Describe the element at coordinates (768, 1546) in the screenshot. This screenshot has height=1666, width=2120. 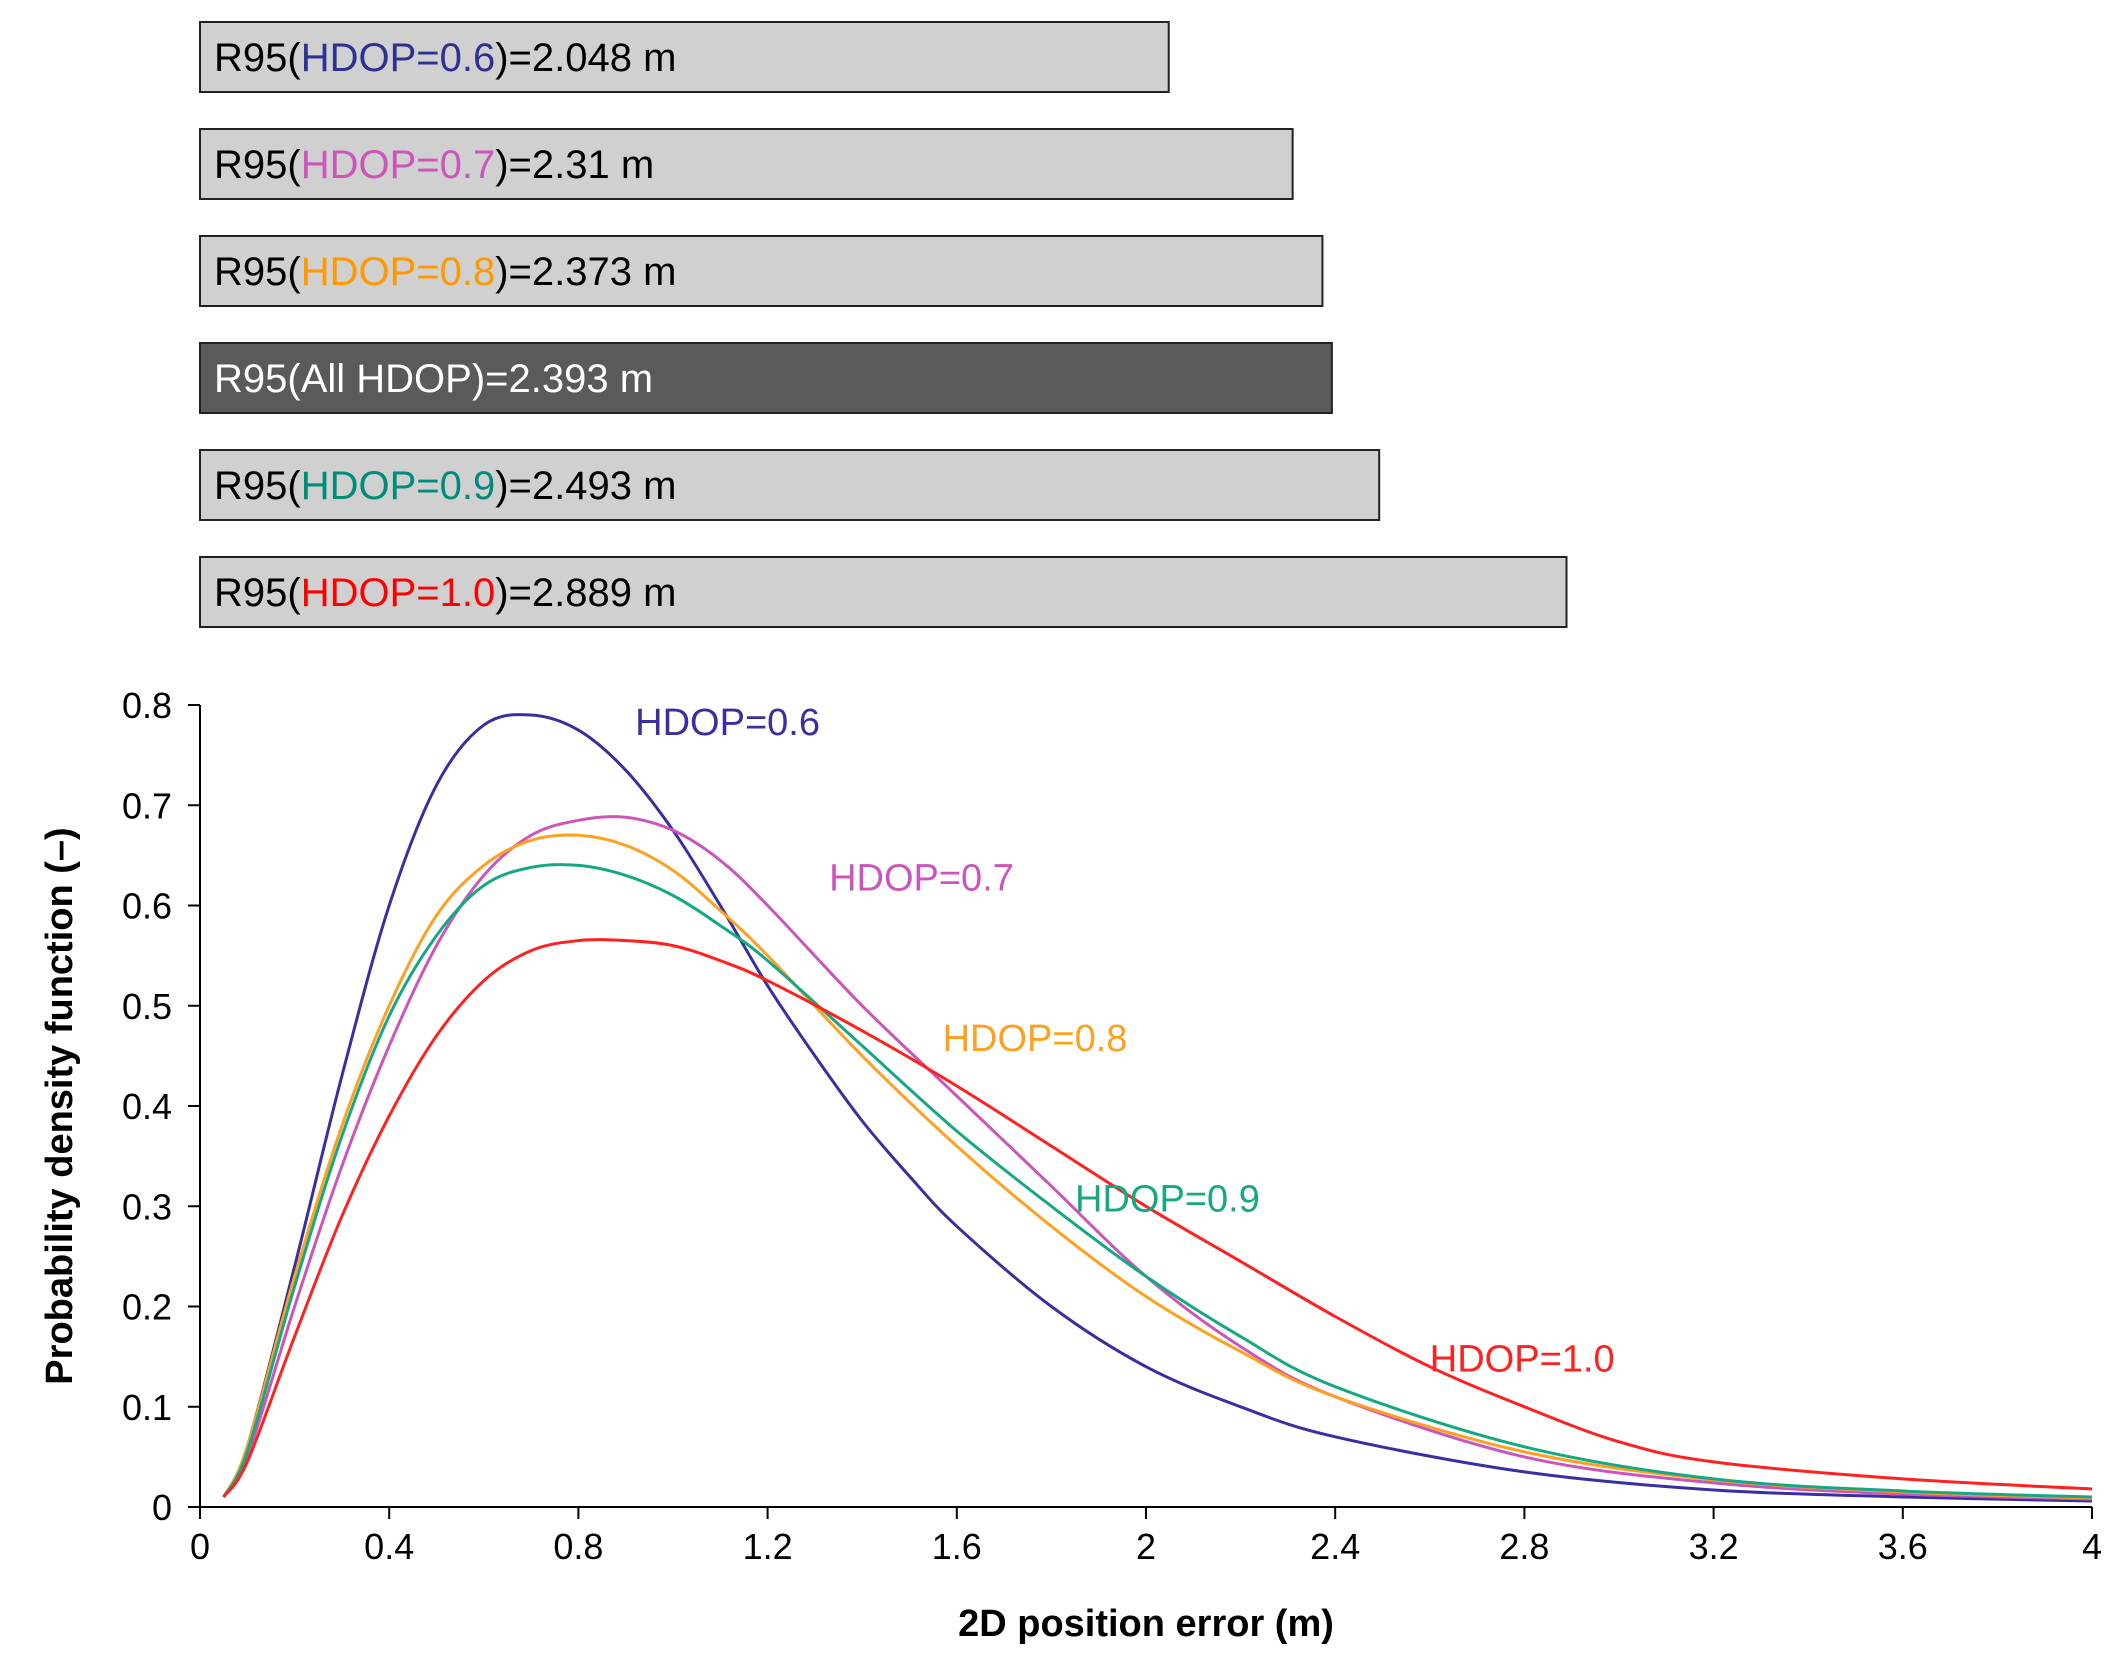
I see `x-tick-label: 1.2` at that location.